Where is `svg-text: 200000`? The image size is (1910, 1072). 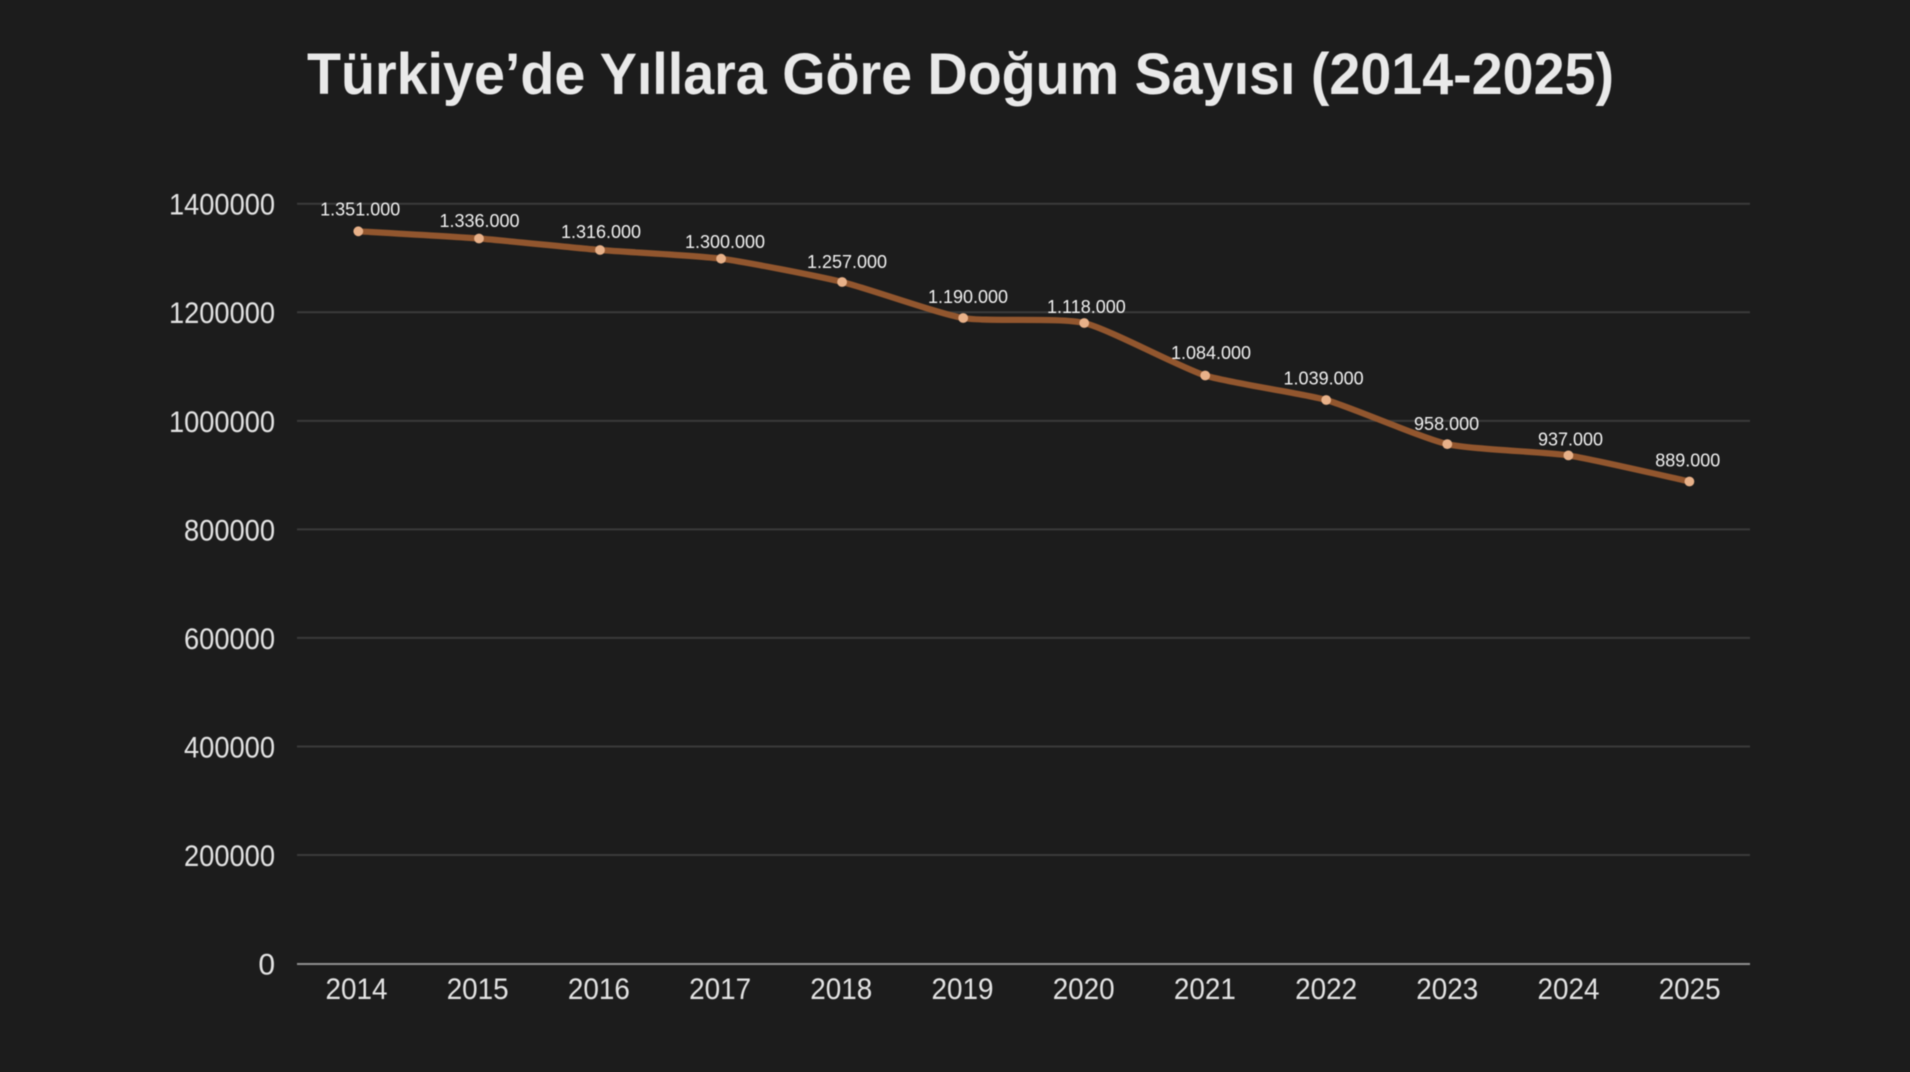 svg-text: 200000 is located at coordinates (229, 856).